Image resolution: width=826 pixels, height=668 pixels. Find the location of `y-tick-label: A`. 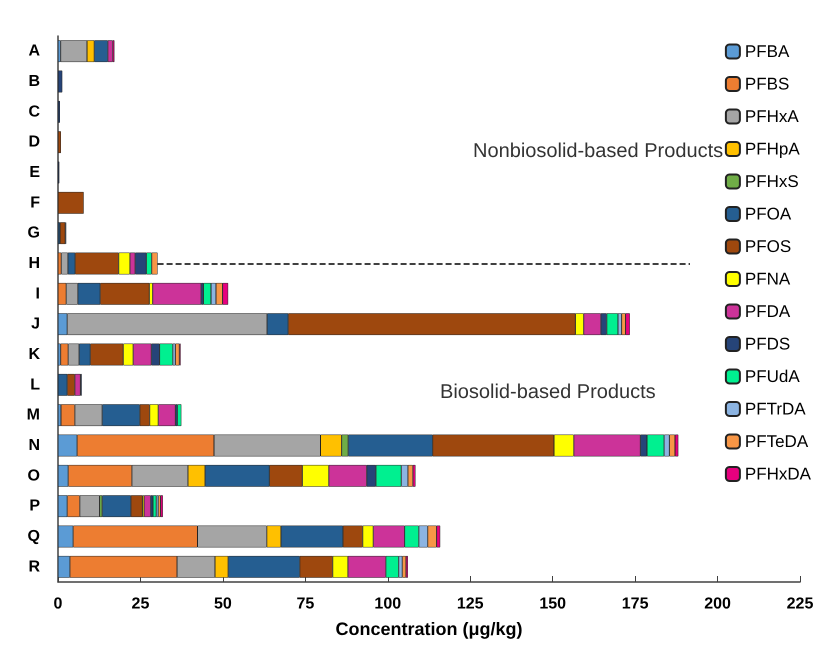

y-tick-label: A is located at coordinates (34, 51).